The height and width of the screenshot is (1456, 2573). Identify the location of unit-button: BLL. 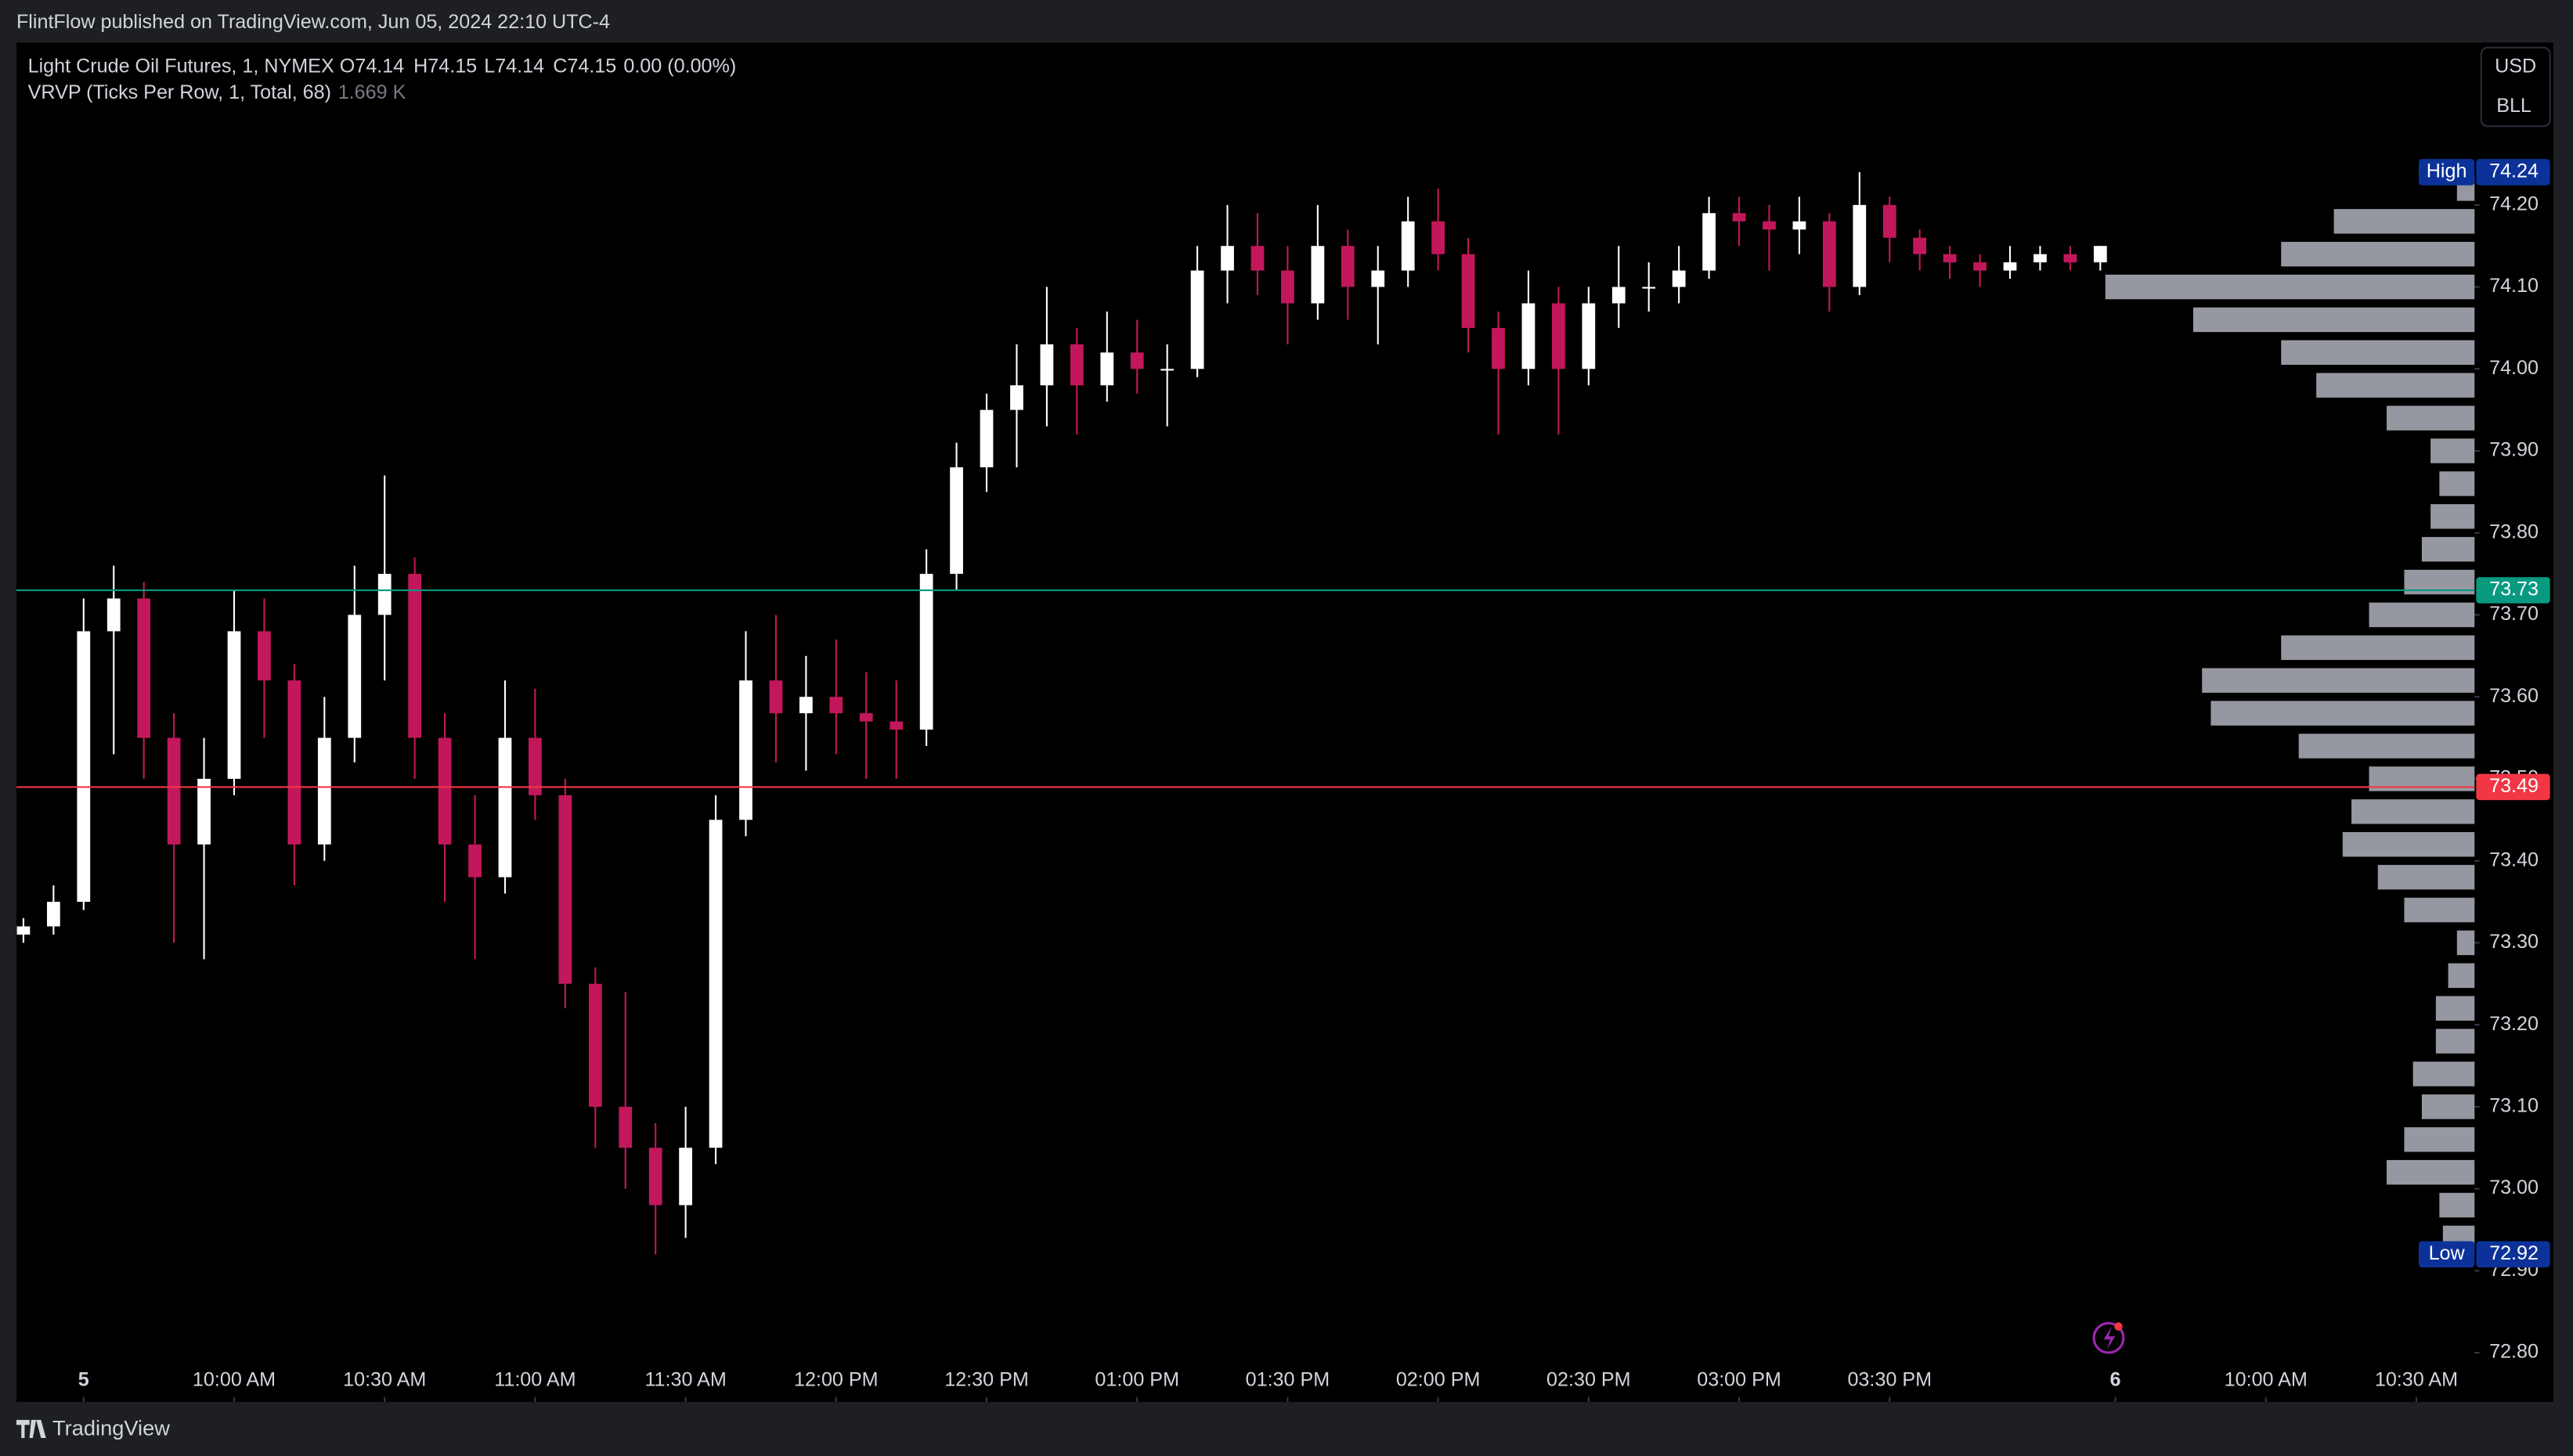
(2514, 106).